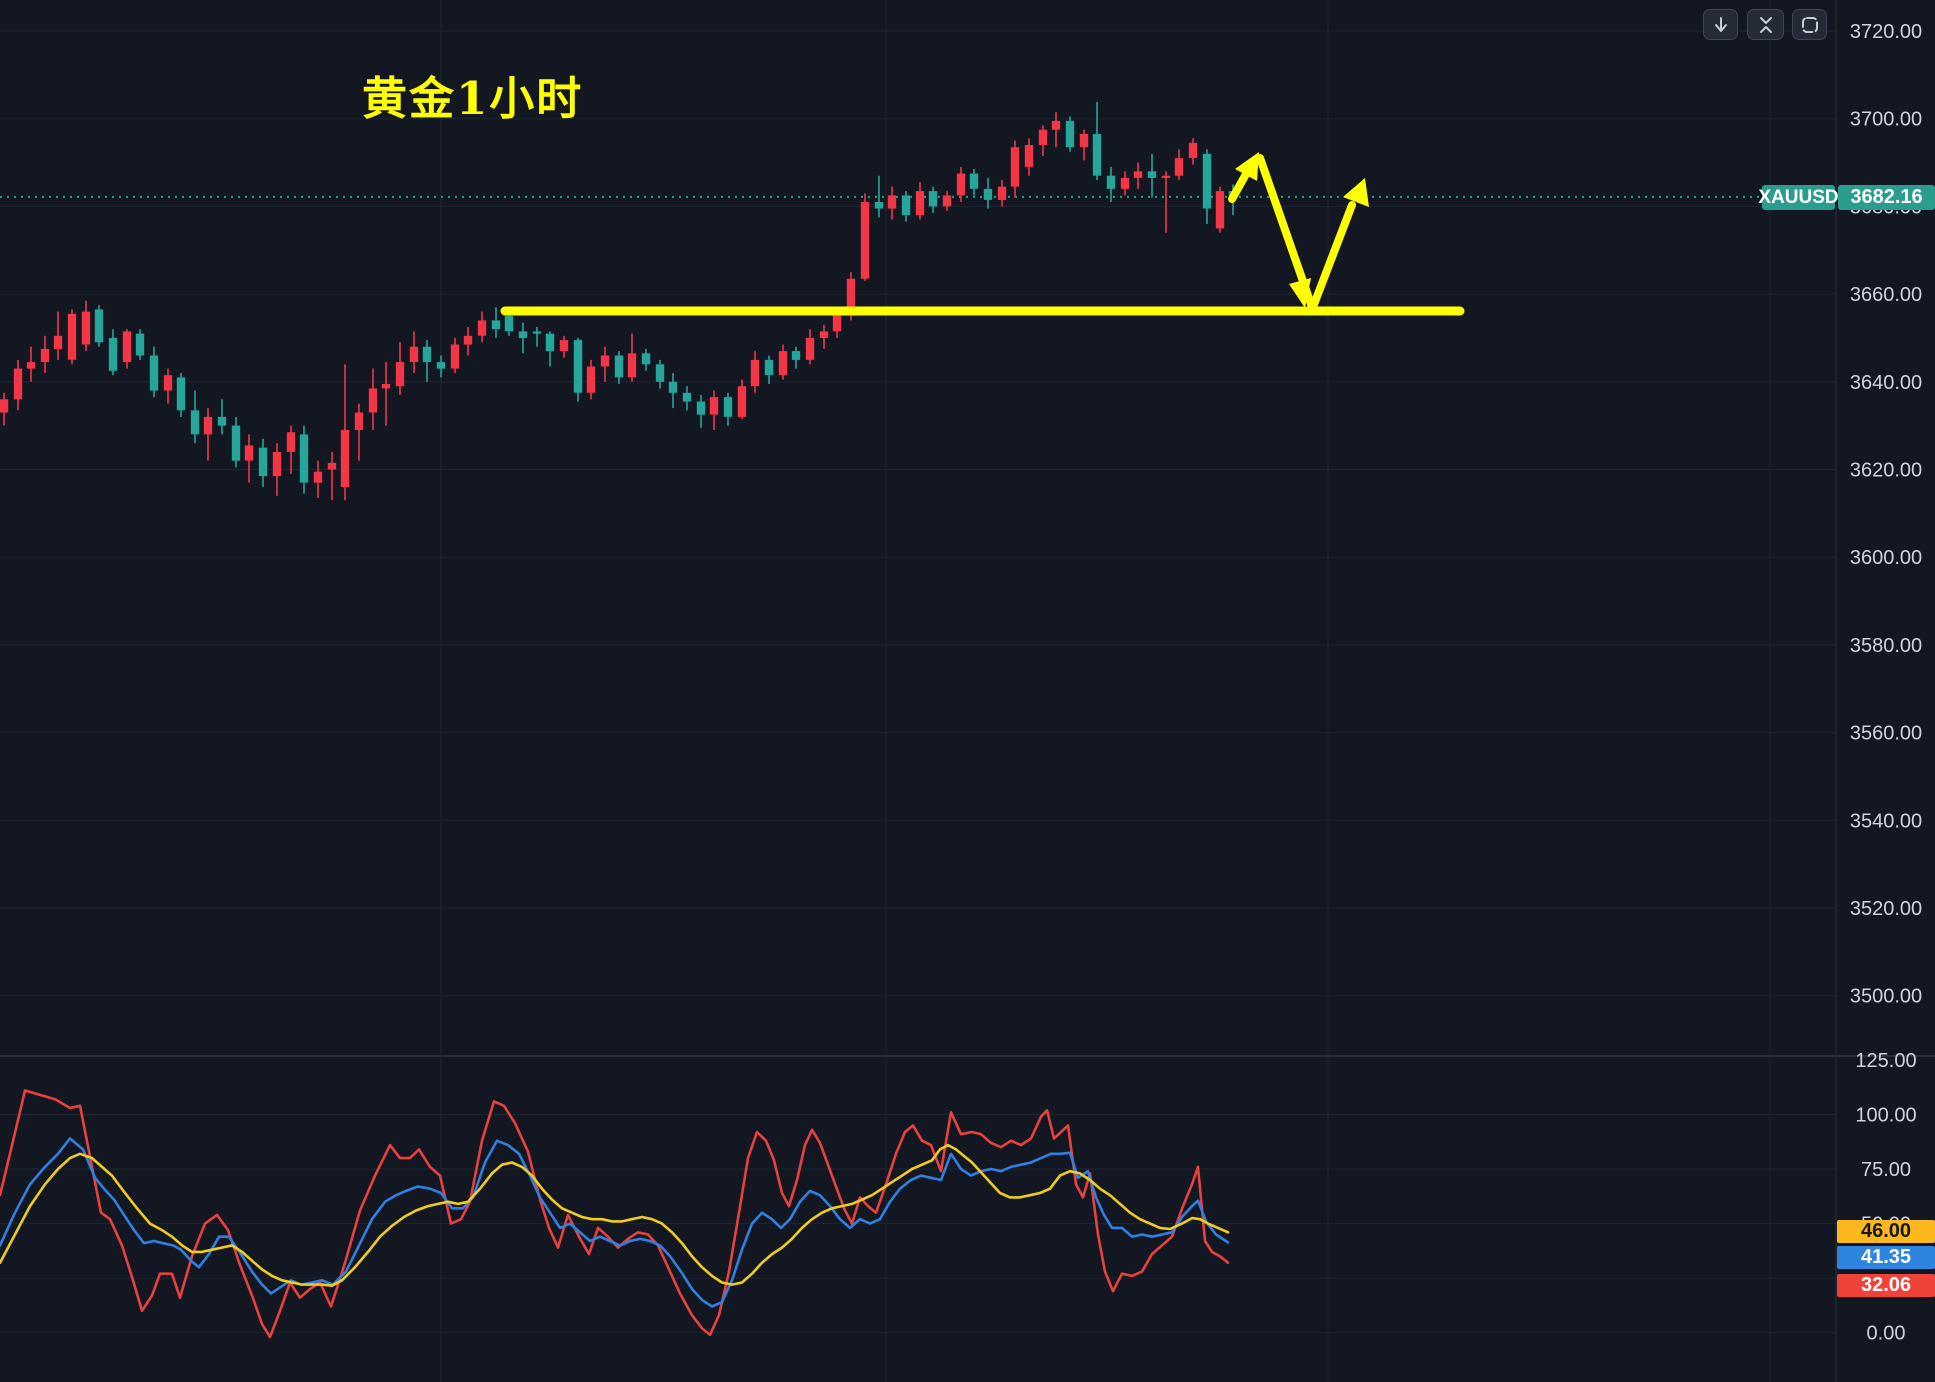 The image size is (1935, 1382). What do you see at coordinates (1886, 1170) in the screenshot?
I see `oscillator-tick-label: 75.00` at bounding box center [1886, 1170].